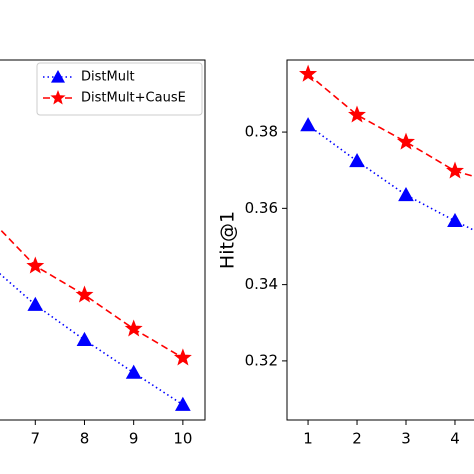 Image resolution: width=474 pixels, height=474 pixels. I want to click on y-tick-label: 0.36, so click(261, 208).